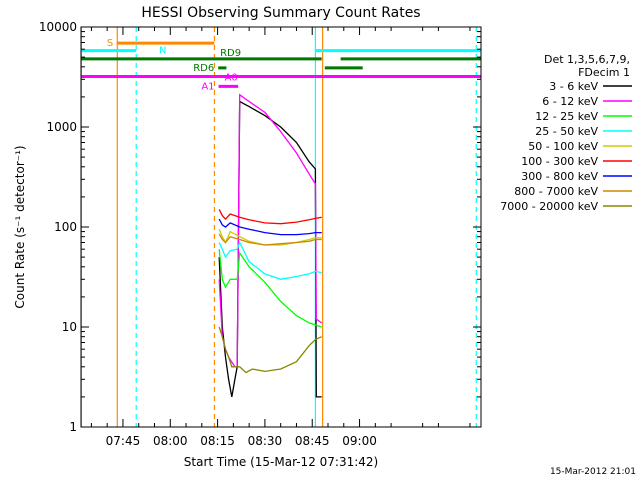 This screenshot has height=480, width=640. Describe the element at coordinates (573, 86) in the screenshot. I see `legend-entry-label: 3 - 6 keV` at that location.